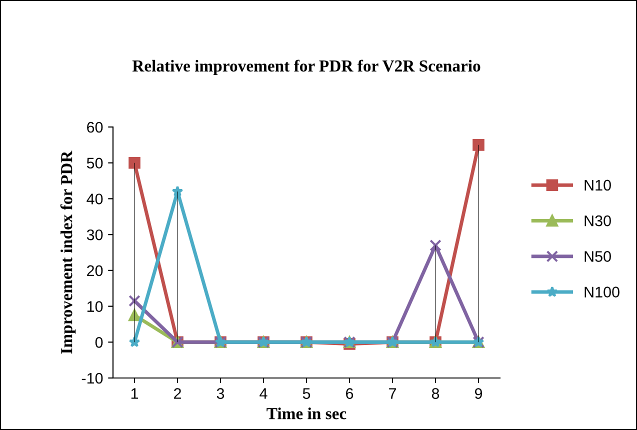 The height and width of the screenshot is (430, 637). Describe the element at coordinates (436, 393) in the screenshot. I see `x-tick-label: 8` at that location.